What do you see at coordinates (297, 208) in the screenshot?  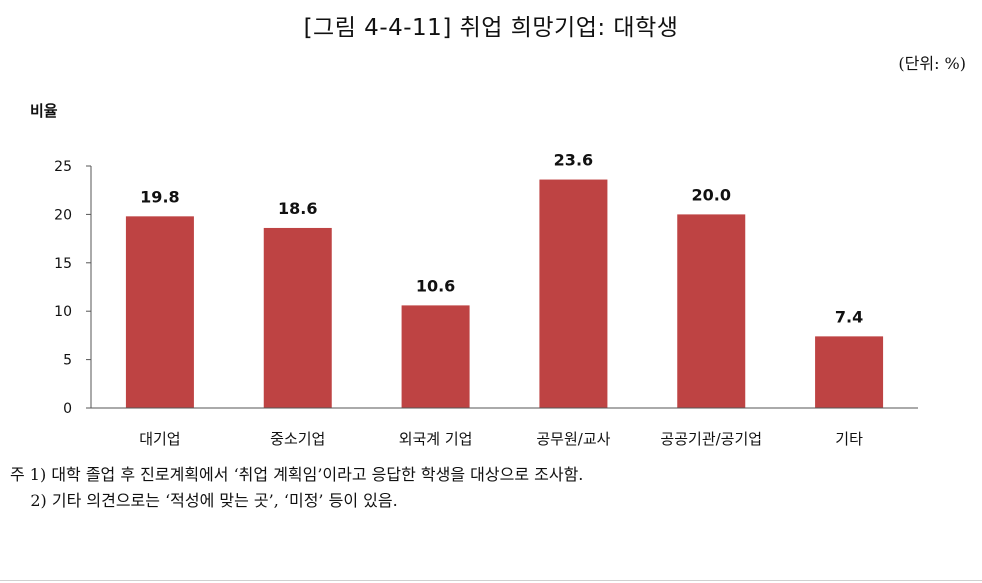 I see `data-label: 18.6` at bounding box center [297, 208].